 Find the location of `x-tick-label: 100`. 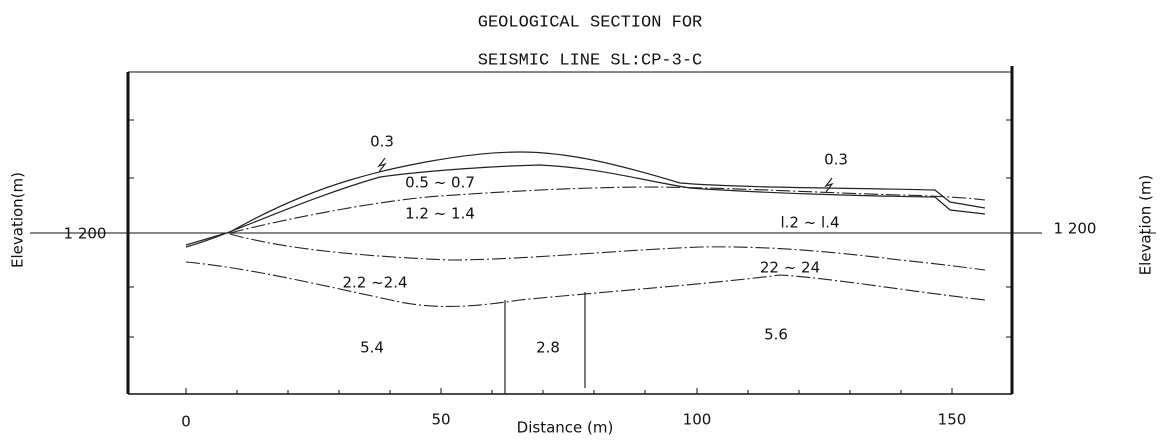

x-tick-label: 100 is located at coordinates (697, 420).